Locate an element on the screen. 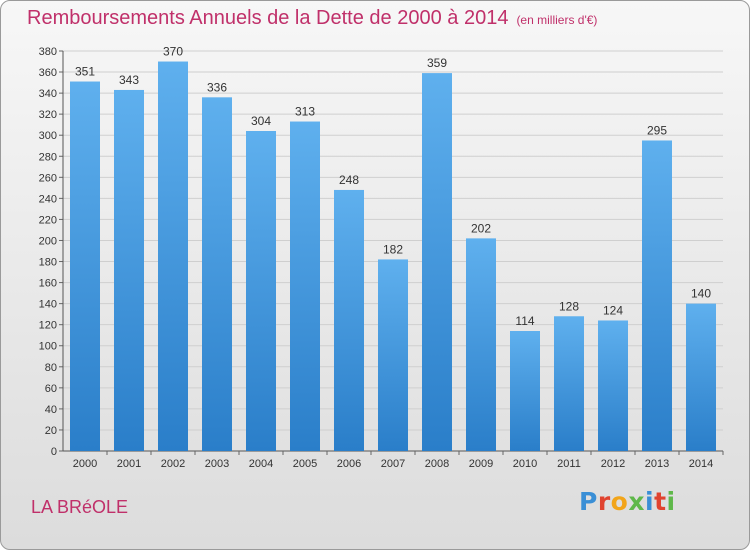 The image size is (750, 550). data-label: 295 is located at coordinates (657, 130).